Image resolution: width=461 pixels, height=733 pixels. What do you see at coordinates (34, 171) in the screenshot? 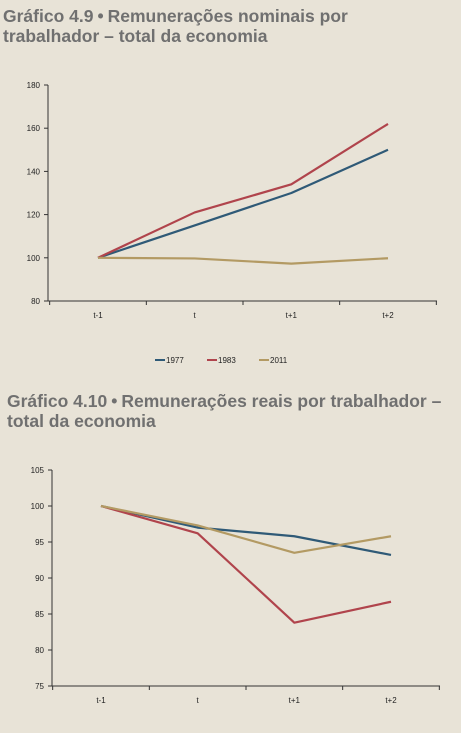
I see `y-tick-label: 140` at bounding box center [34, 171].